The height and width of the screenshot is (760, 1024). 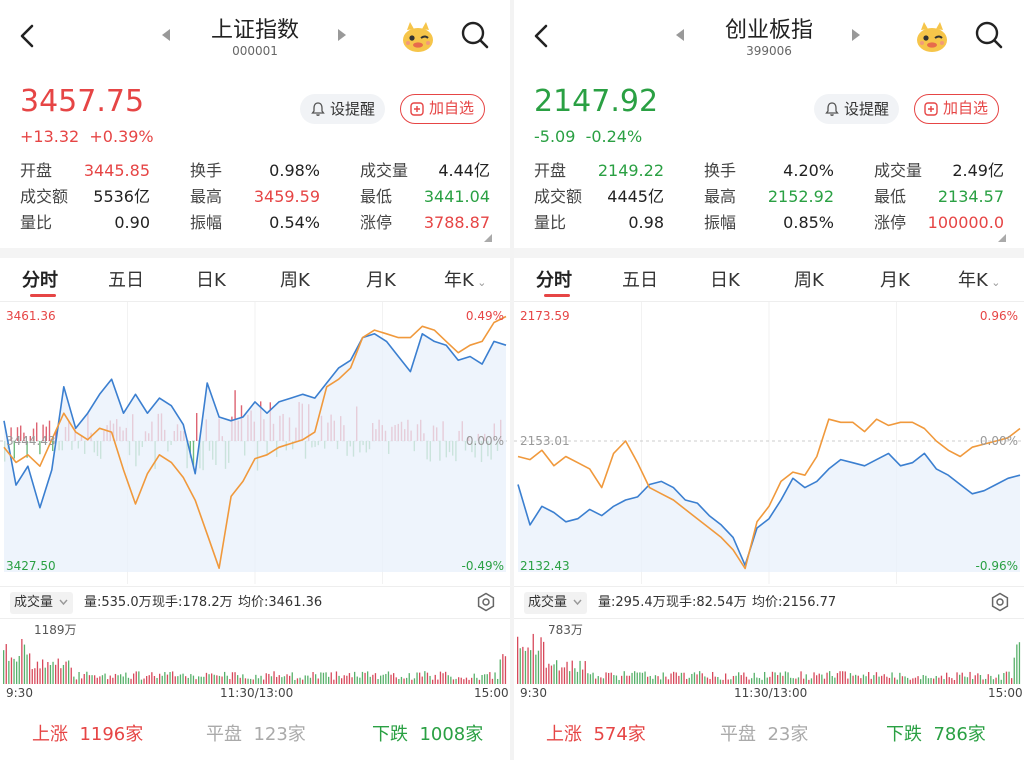 I want to click on tab-label: 日K, so click(x=725, y=280).